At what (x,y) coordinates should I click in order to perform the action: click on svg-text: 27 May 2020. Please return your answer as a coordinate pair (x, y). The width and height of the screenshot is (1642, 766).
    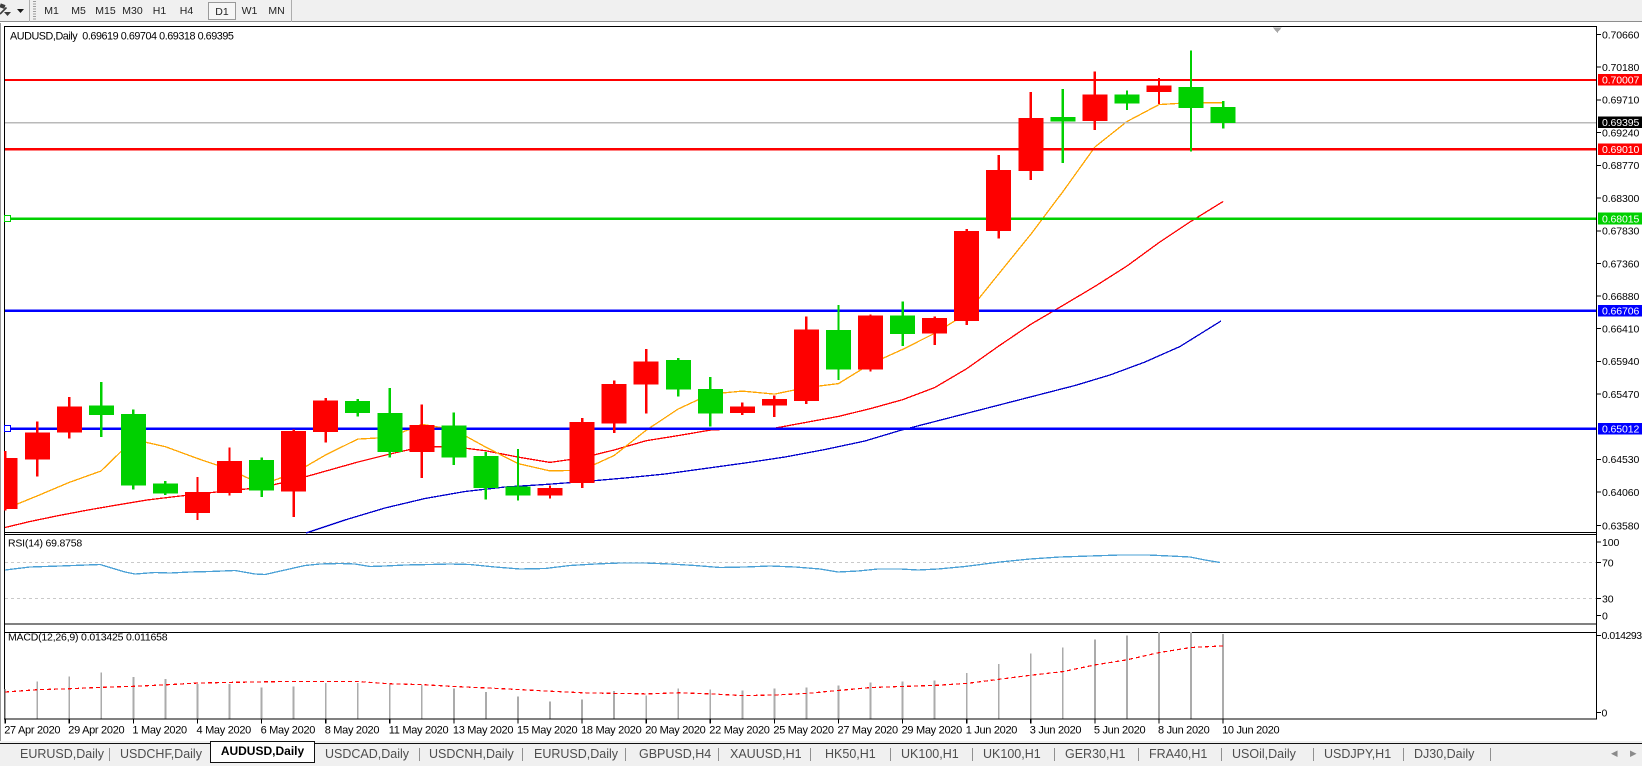
    Looking at the image, I should click on (868, 731).